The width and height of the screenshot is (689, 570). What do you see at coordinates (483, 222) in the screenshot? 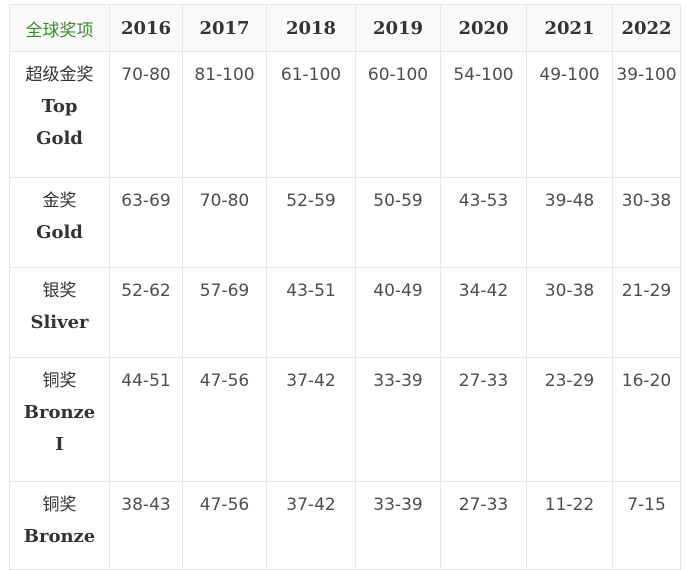
I see `score-range-cell: 43-53` at bounding box center [483, 222].